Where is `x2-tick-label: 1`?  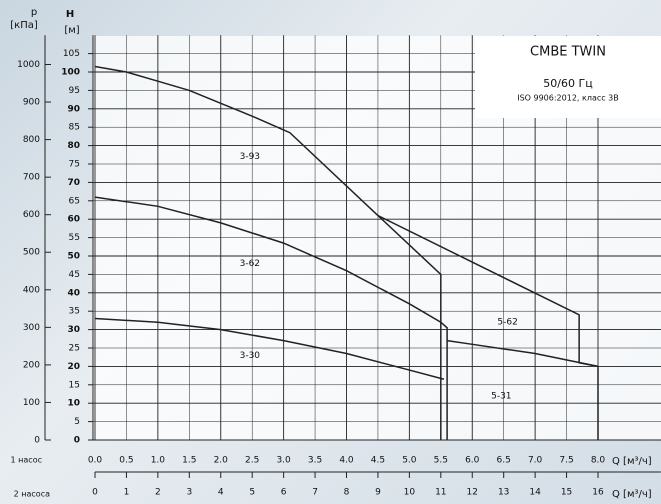 x2-tick-label: 1 is located at coordinates (127, 493).